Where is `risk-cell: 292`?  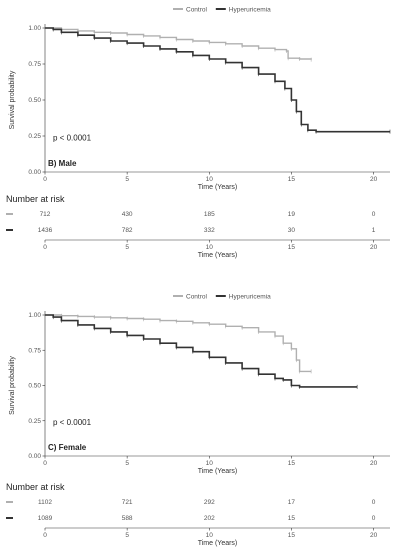 risk-cell: 292 is located at coordinates (209, 502).